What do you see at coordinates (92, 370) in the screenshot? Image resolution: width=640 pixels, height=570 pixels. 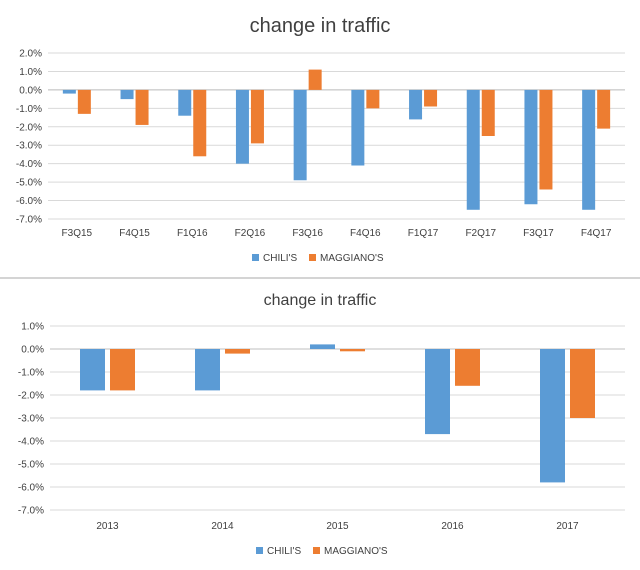 I see `chilis-bar-2013` at bounding box center [92, 370].